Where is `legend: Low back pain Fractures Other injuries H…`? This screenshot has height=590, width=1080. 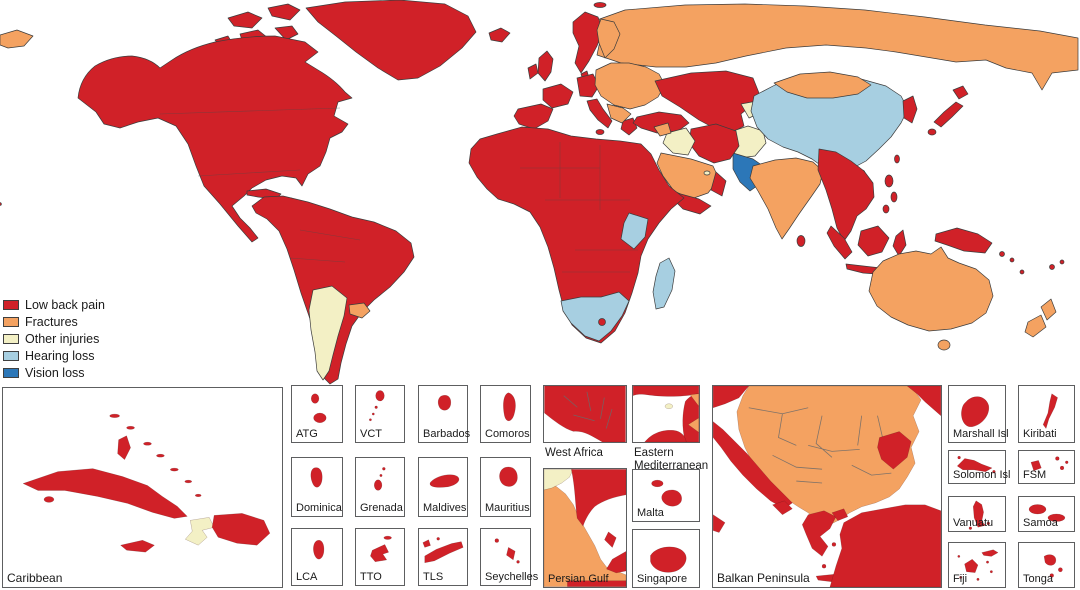 legend: Low back pain Fractures Other injuries H… is located at coordinates (54, 338).